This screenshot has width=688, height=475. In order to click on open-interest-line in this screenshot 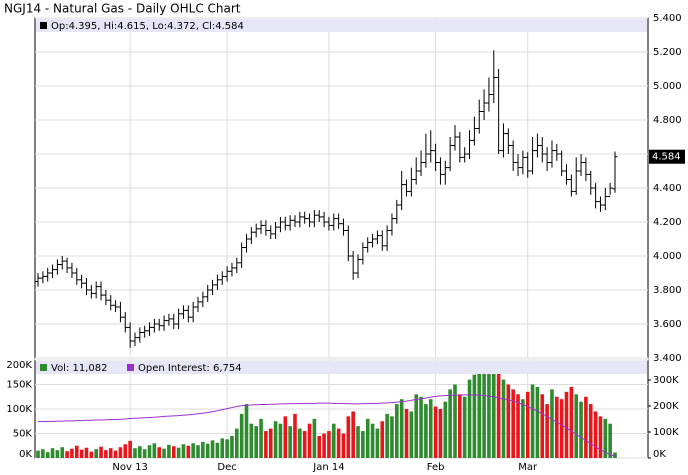, I will do `click(327, 425)`.